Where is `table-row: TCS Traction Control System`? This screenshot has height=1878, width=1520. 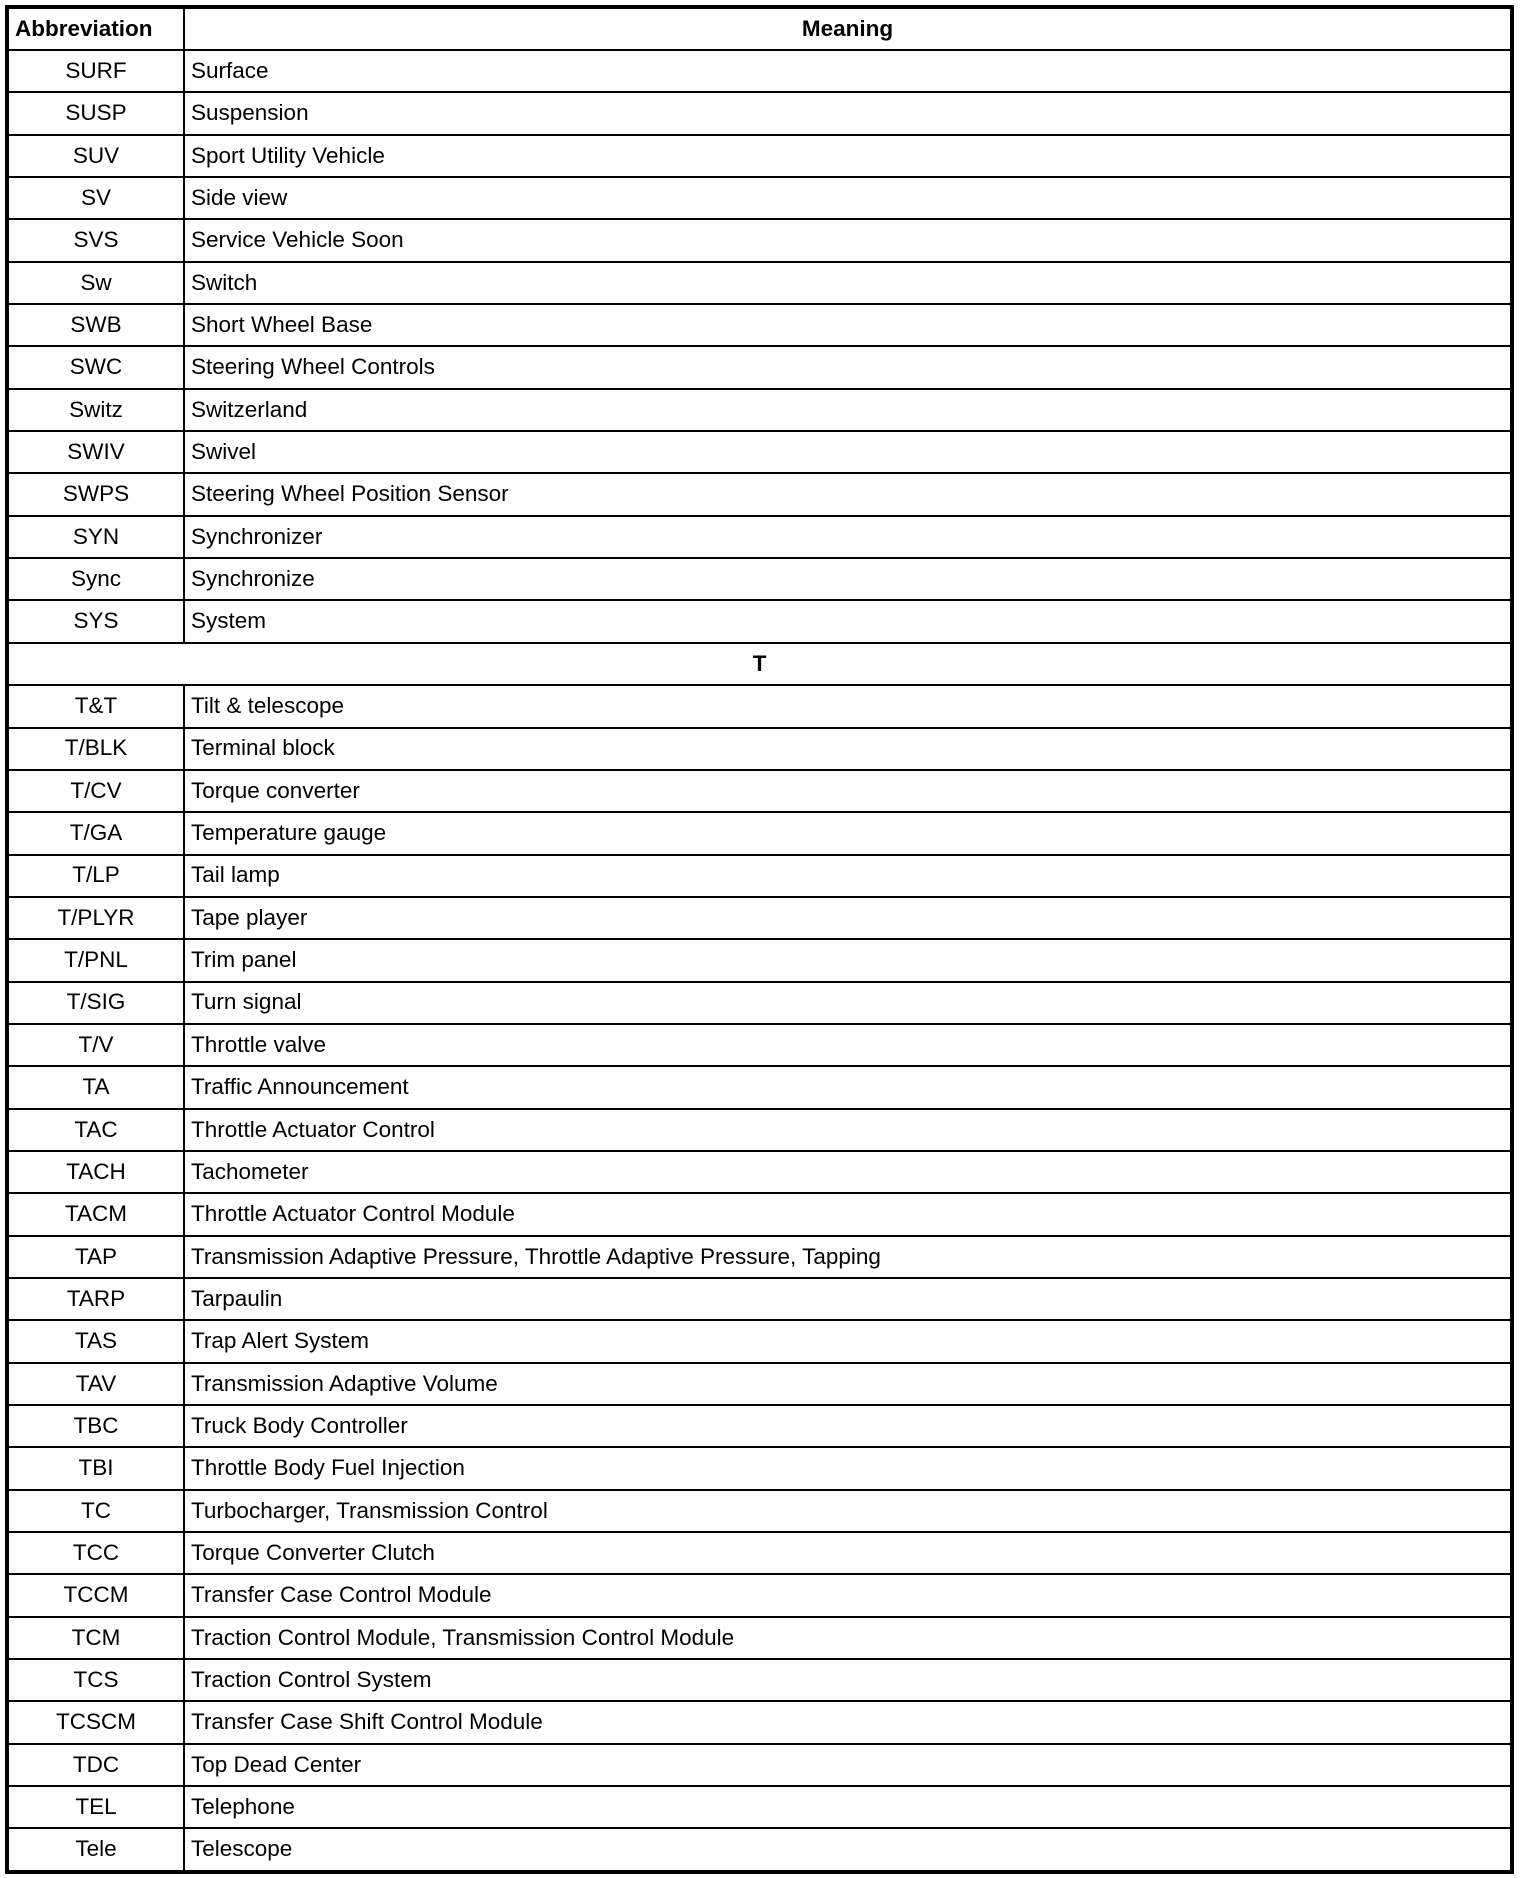
table-row: TCS Traction Control System is located at coordinates (759, 1680).